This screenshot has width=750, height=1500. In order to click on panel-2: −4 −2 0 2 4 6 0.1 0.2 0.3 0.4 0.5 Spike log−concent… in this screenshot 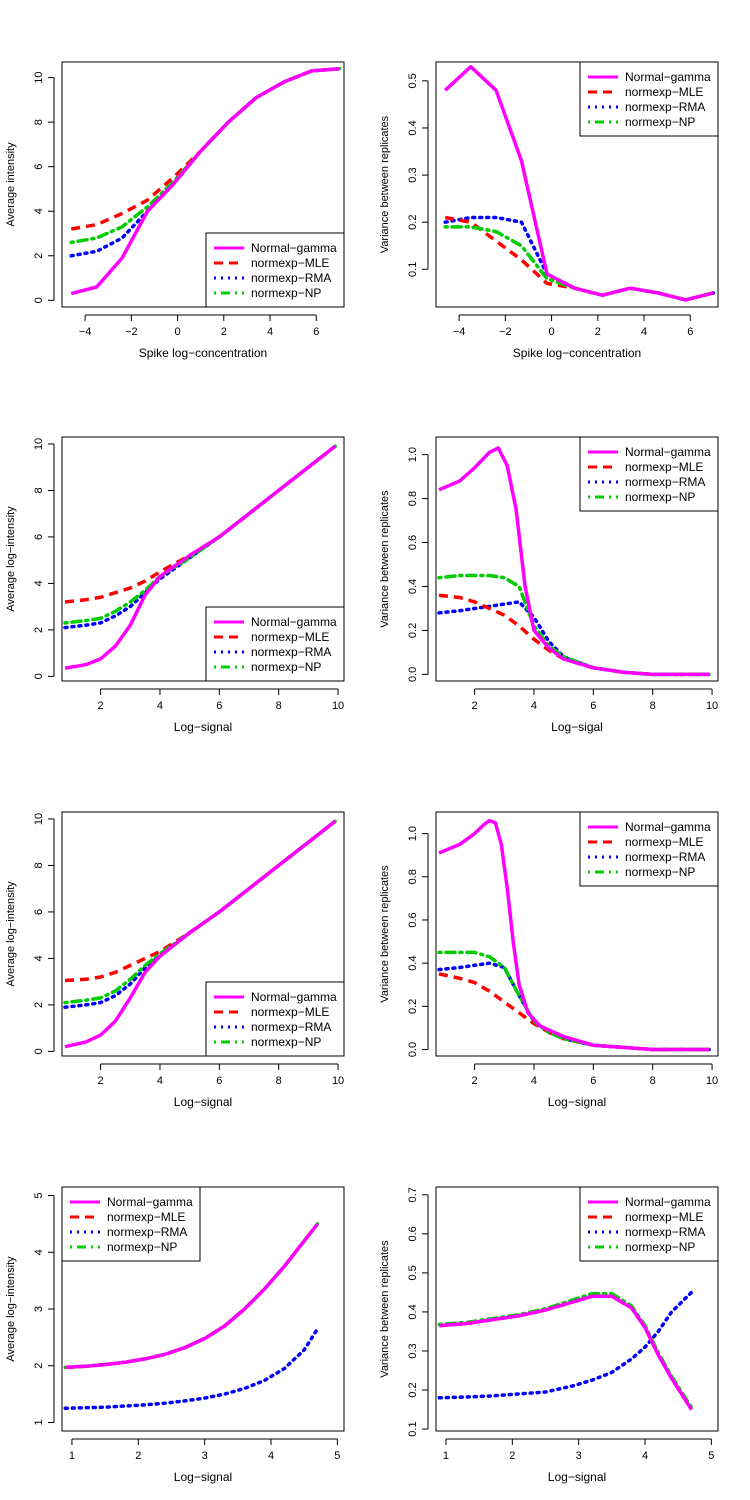, I will do `click(549, 210)`.